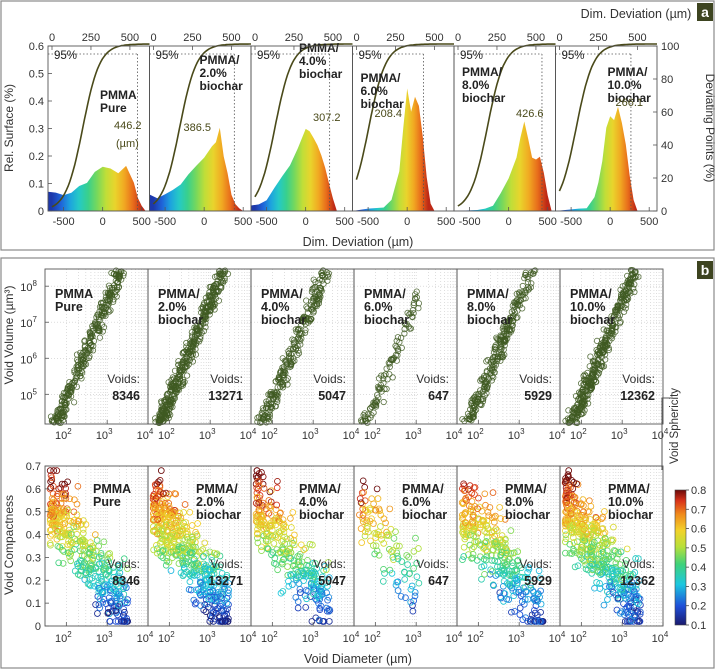 The width and height of the screenshot is (716, 671). Describe the element at coordinates (313, 502) in the screenshot. I see `compactness-sample-name: 4.0%` at that location.